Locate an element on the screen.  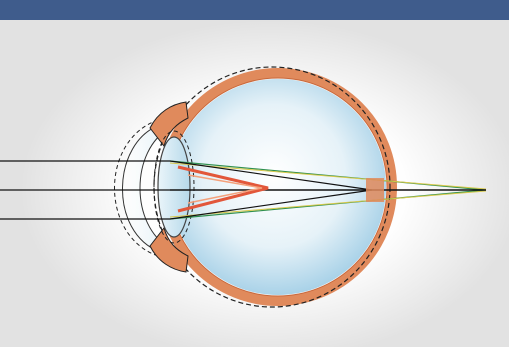
lens-dashed-outline is located at coordinates (174, 187).